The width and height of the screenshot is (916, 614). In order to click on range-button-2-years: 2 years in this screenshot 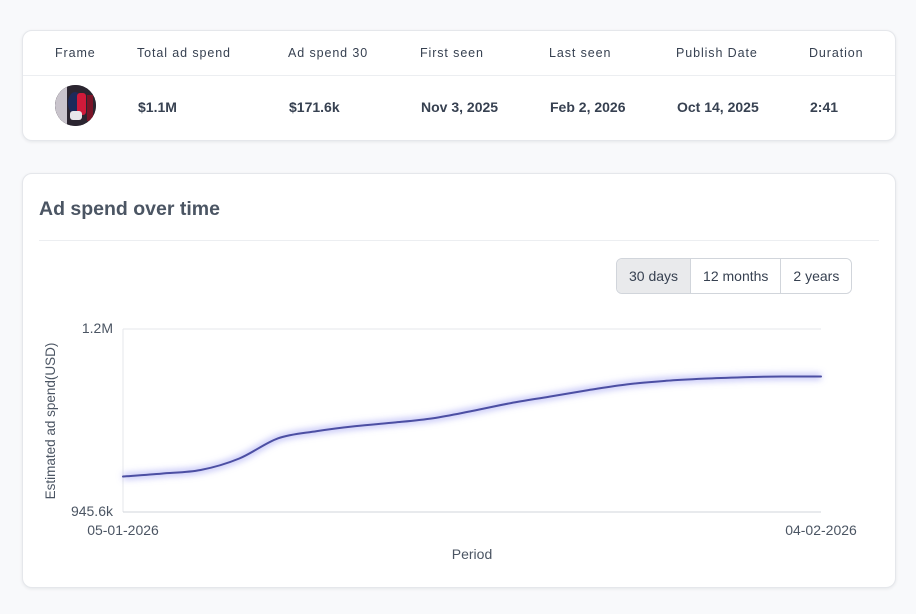, I will do `click(816, 276)`.